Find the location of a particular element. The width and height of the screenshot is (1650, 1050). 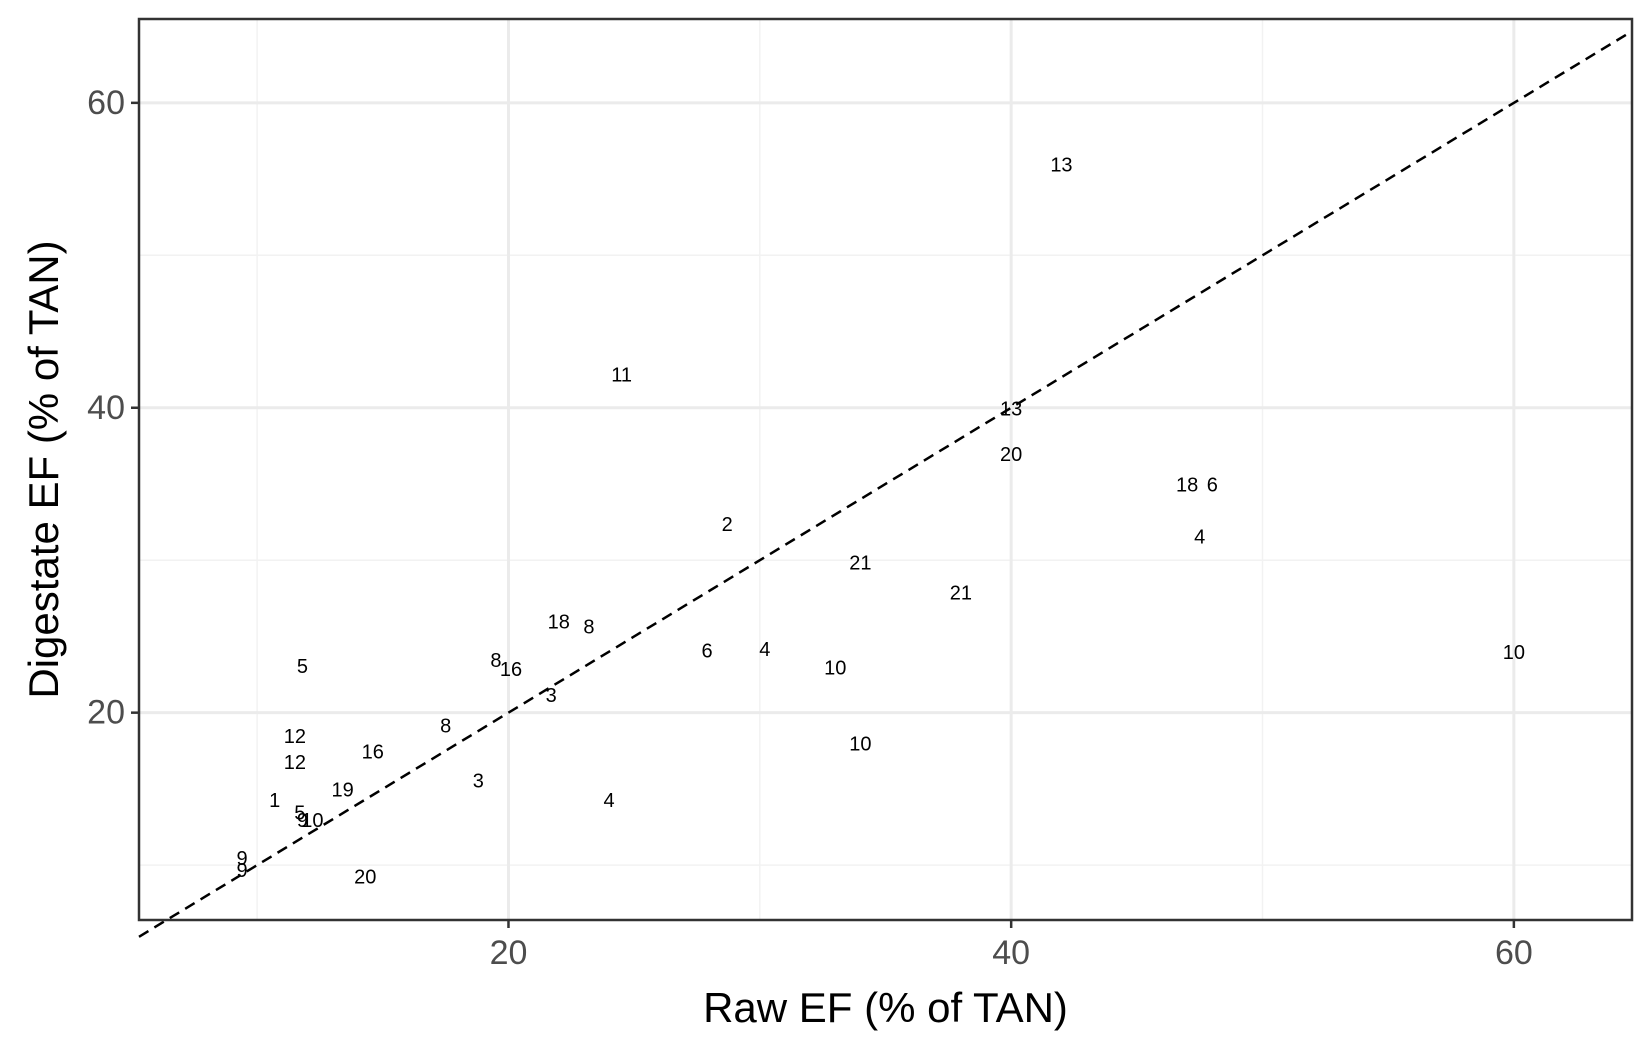

y-tick-label: 20 is located at coordinates (106, 713).